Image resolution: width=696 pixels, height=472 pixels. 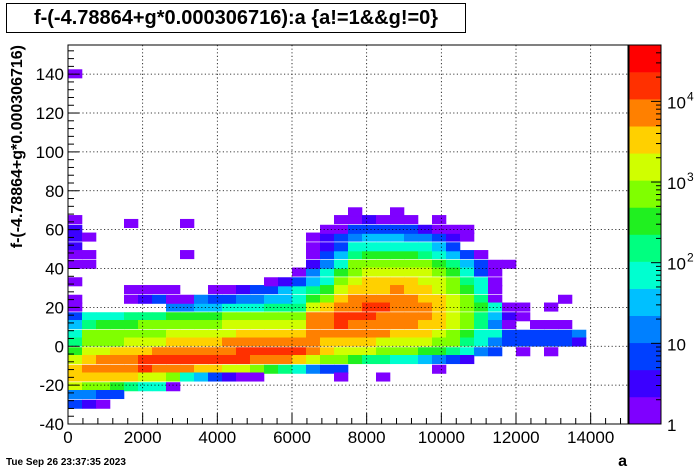 I want to click on y-tick-label: 100, so click(x=50, y=152).